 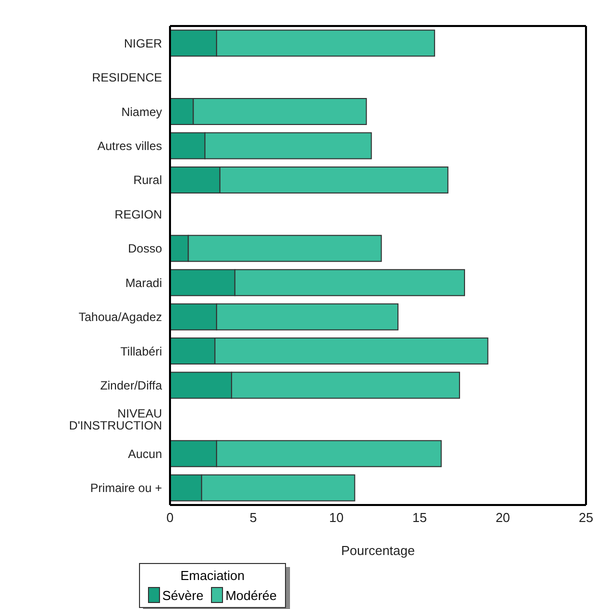 What do you see at coordinates (141, 111) in the screenshot?
I see `y-tick-label: Niamey` at bounding box center [141, 111].